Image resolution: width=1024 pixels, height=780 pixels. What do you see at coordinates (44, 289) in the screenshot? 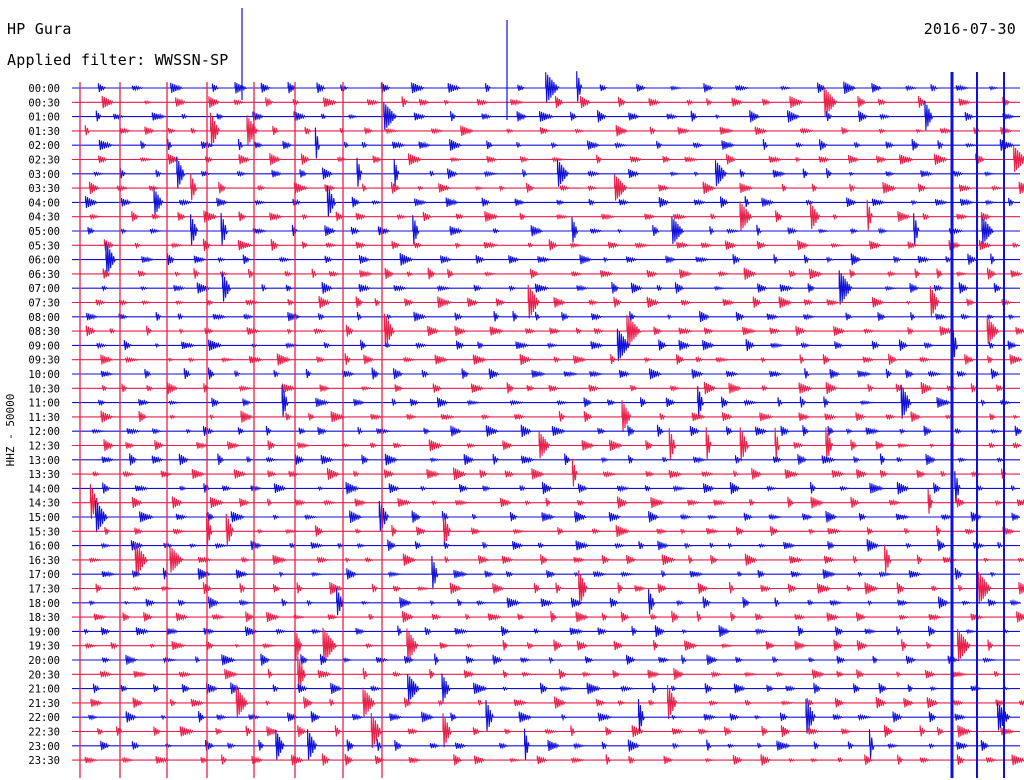
I see `row-label: 07:00` at bounding box center [44, 289].